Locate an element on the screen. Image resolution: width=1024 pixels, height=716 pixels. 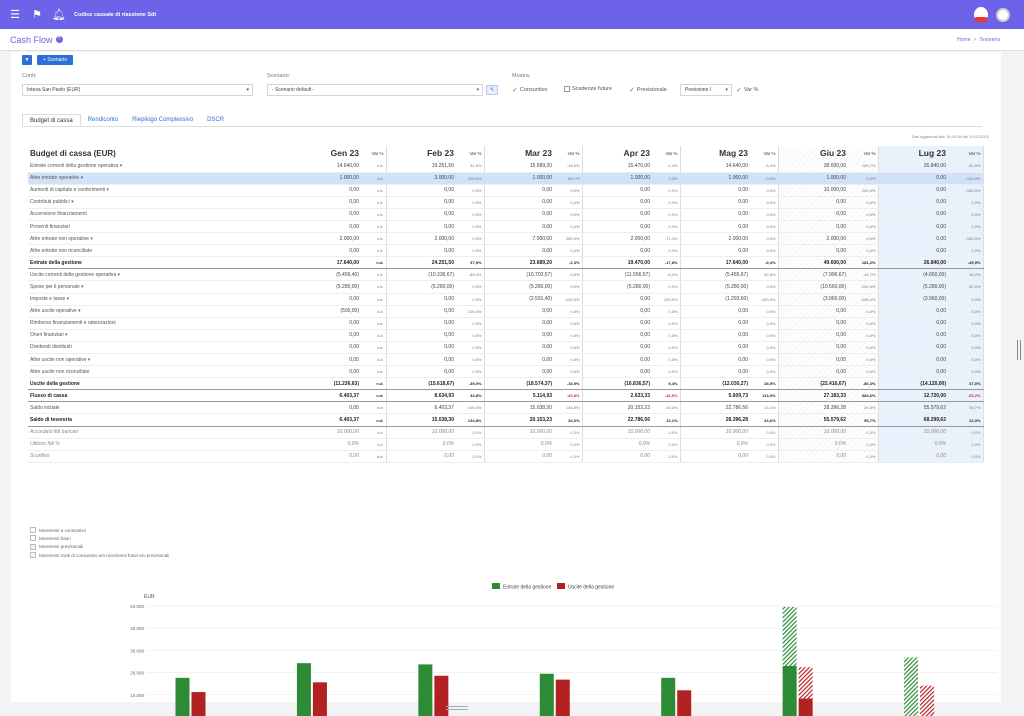
y-tick-label: 30.000 is located at coordinates (137, 650).